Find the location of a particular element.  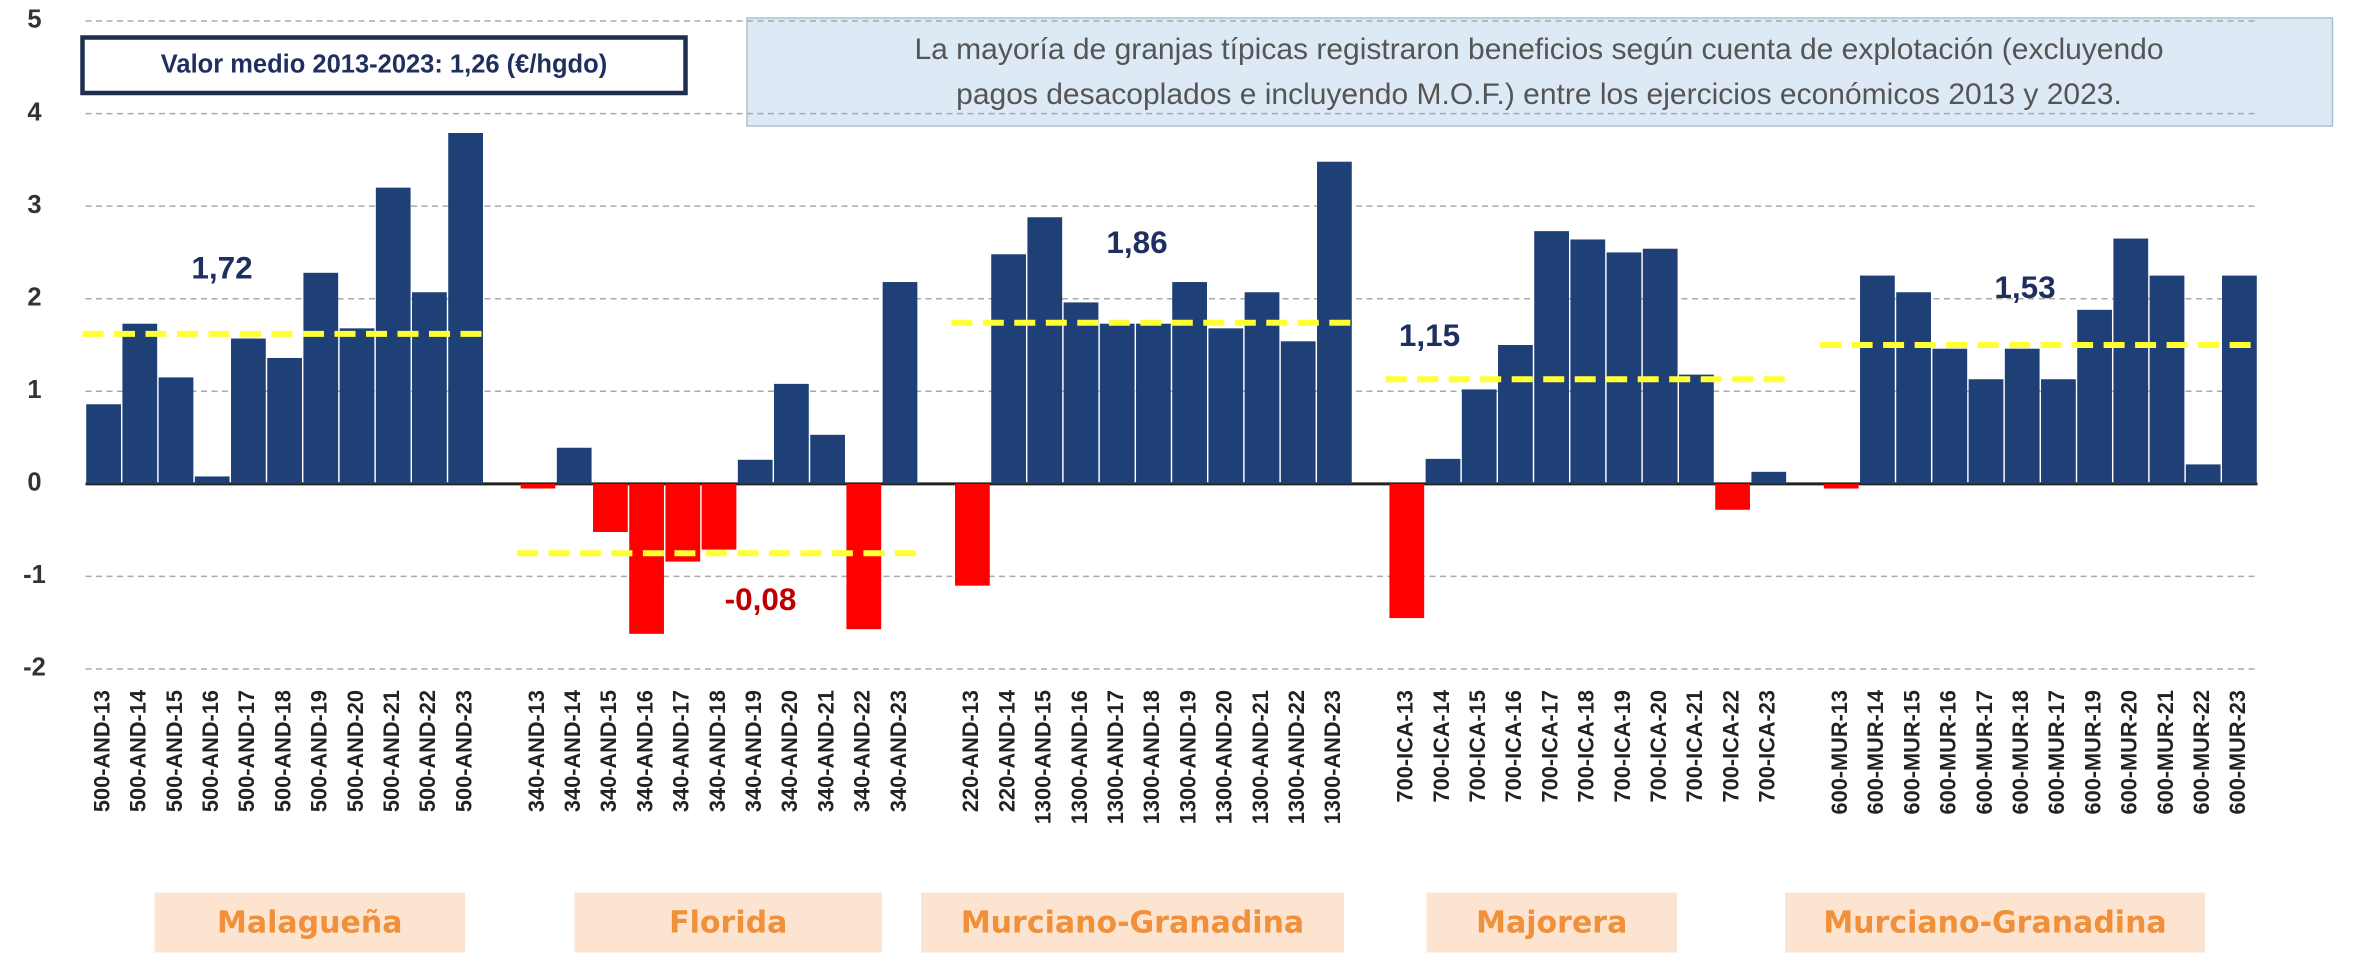

x-tick-label: 500-AND-22 is located at coordinates (427, 751).